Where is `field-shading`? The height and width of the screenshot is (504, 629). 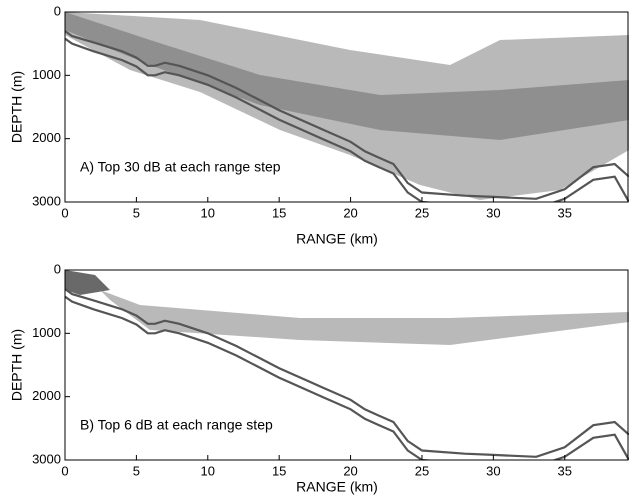 field-shading is located at coordinates (347, 307).